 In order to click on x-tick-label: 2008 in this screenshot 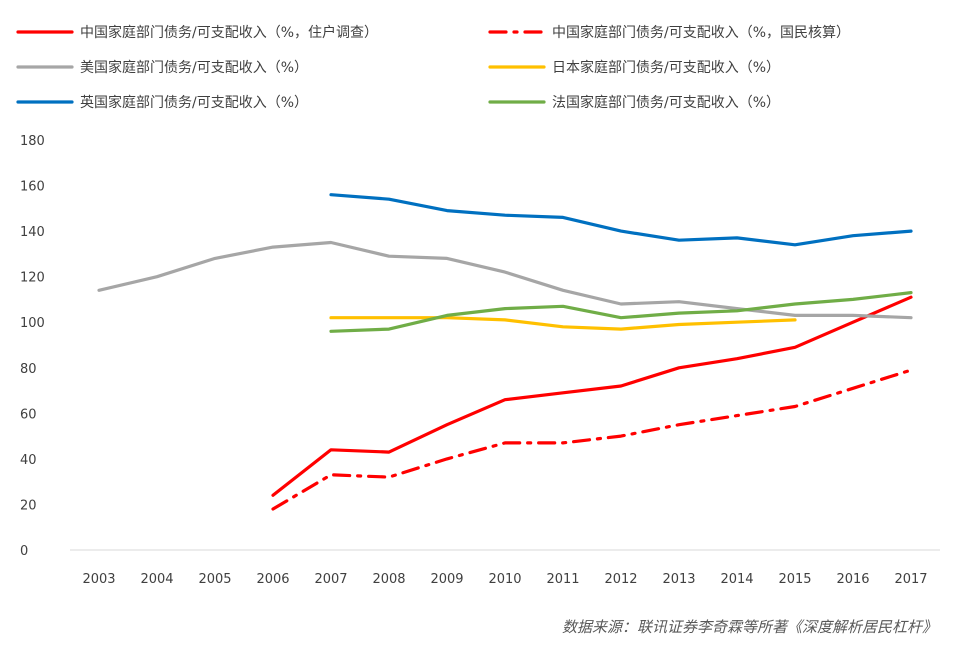, I will do `click(388, 579)`.